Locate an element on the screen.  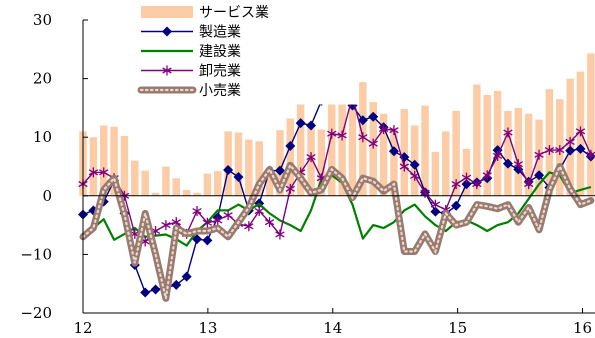
x-tick-label: 14 is located at coordinates (332, 328).